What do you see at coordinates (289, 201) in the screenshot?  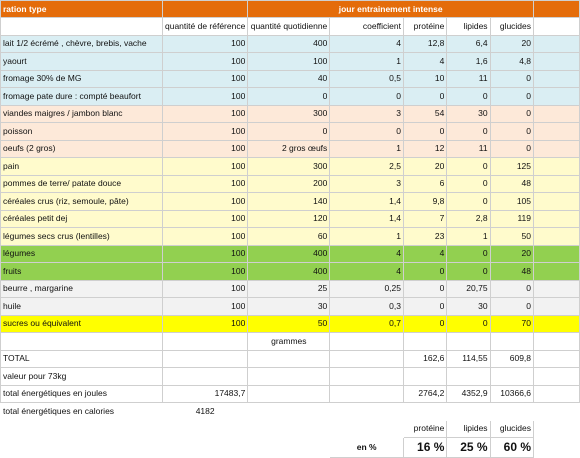 I see `cell-qty: 140` at bounding box center [289, 201].